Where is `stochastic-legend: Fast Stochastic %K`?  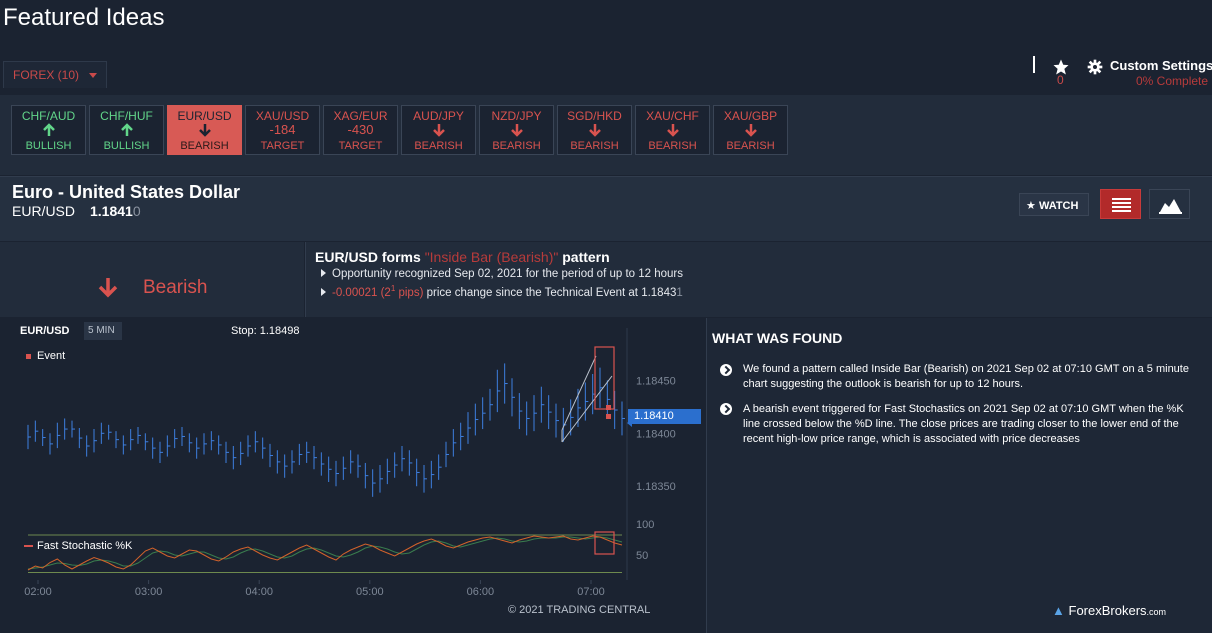
stochastic-legend: Fast Stochastic %K is located at coordinates (78, 546).